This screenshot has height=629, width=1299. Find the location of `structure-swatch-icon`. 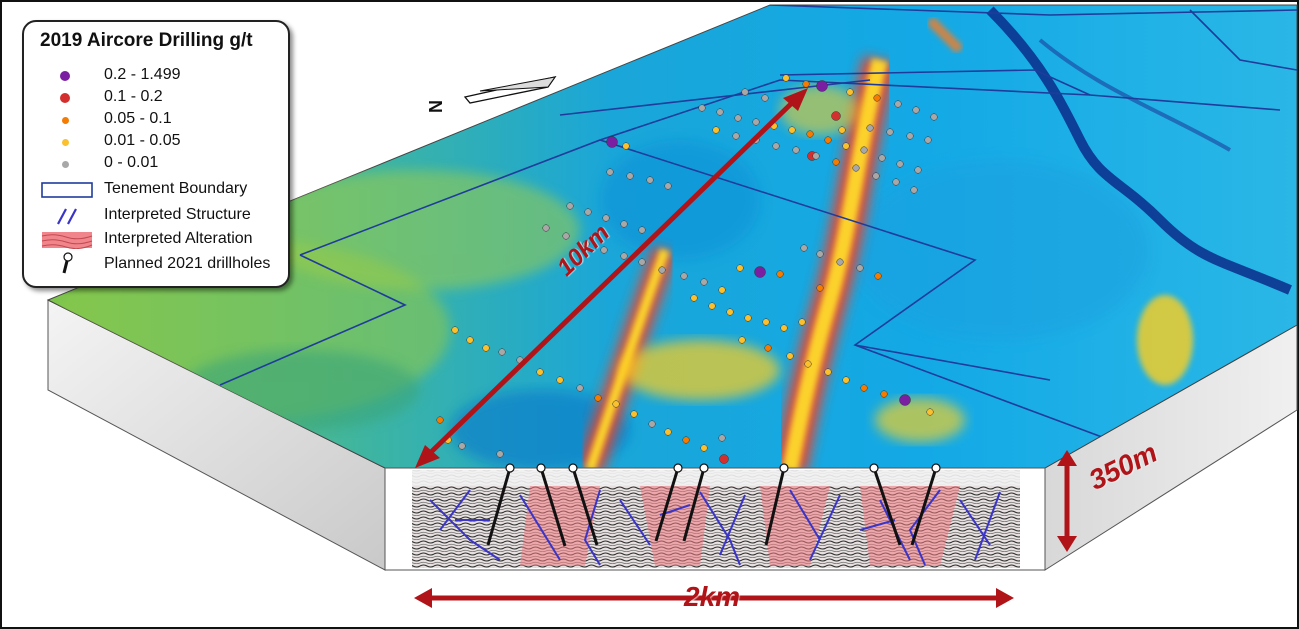

structure-swatch-icon is located at coordinates (67, 216).